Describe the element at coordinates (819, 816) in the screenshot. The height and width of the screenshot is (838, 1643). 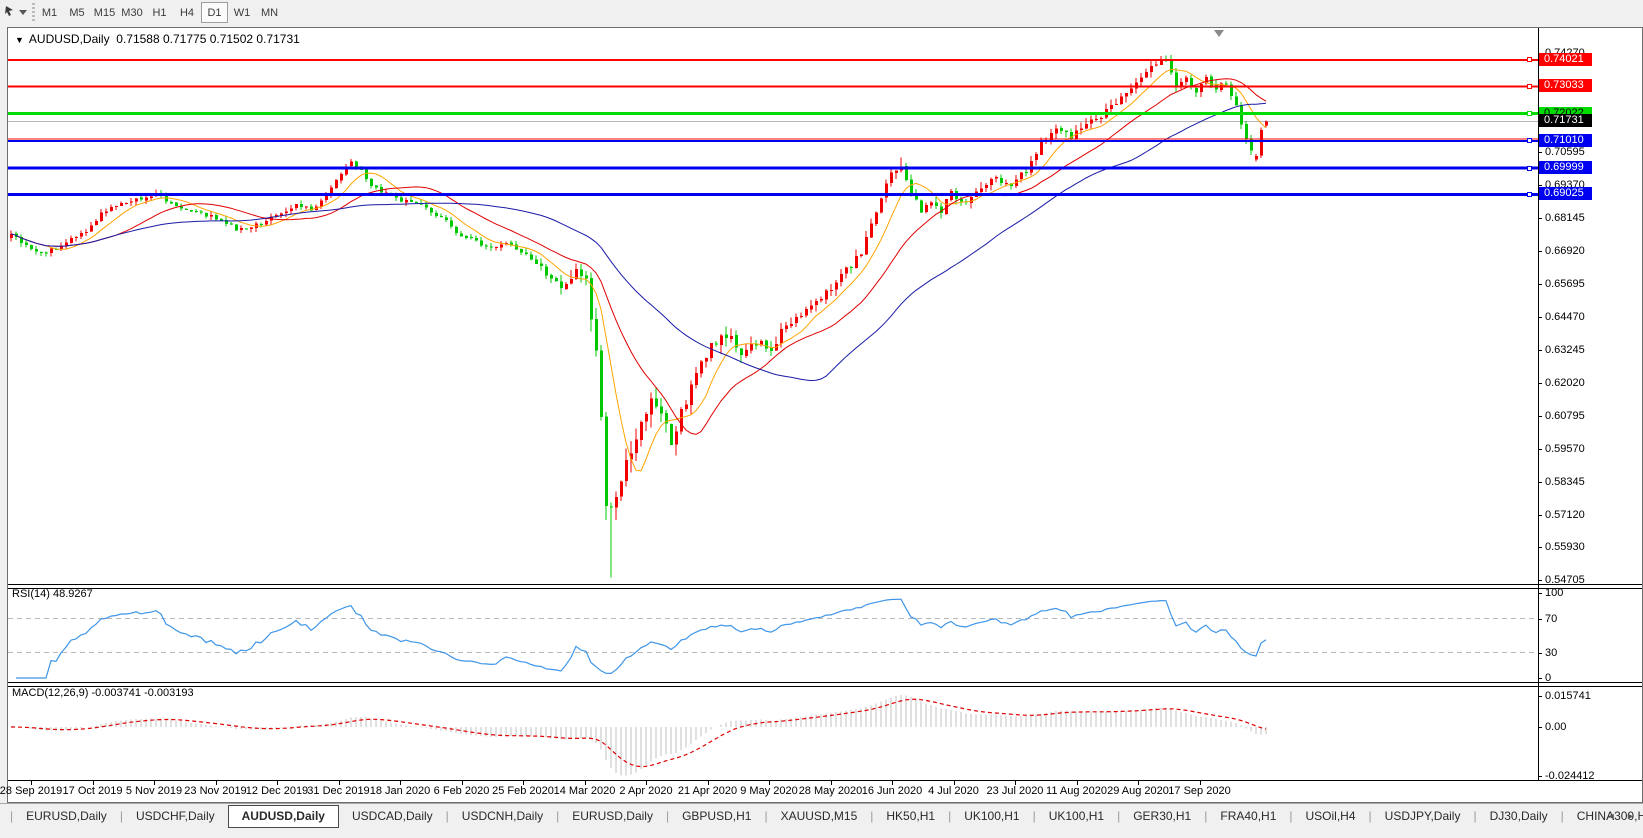
I see `chart-tab-XAUUSD-M15: XAUUSD,M15` at that location.